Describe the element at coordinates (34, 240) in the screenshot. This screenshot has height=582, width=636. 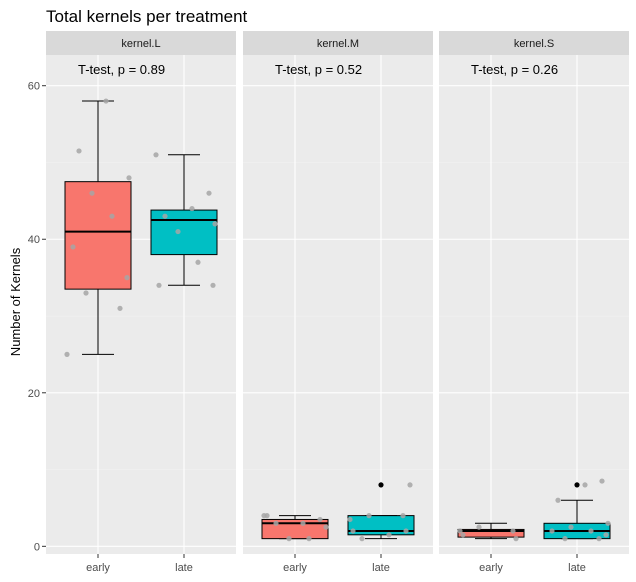
I see `y-tick-label: 40` at that location.